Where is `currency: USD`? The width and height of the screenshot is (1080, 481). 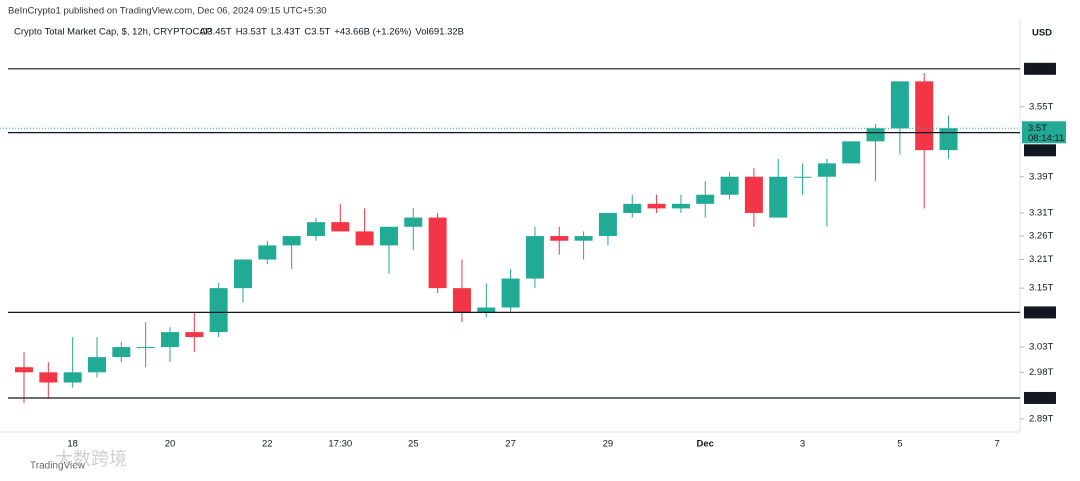
currency: USD is located at coordinates (1042, 33).